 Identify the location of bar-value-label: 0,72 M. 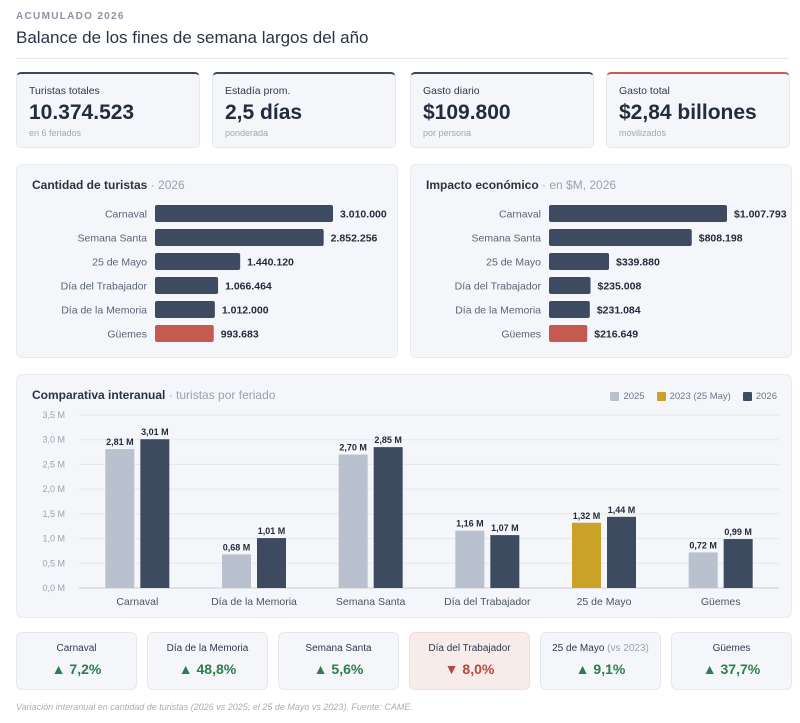
(703, 545).